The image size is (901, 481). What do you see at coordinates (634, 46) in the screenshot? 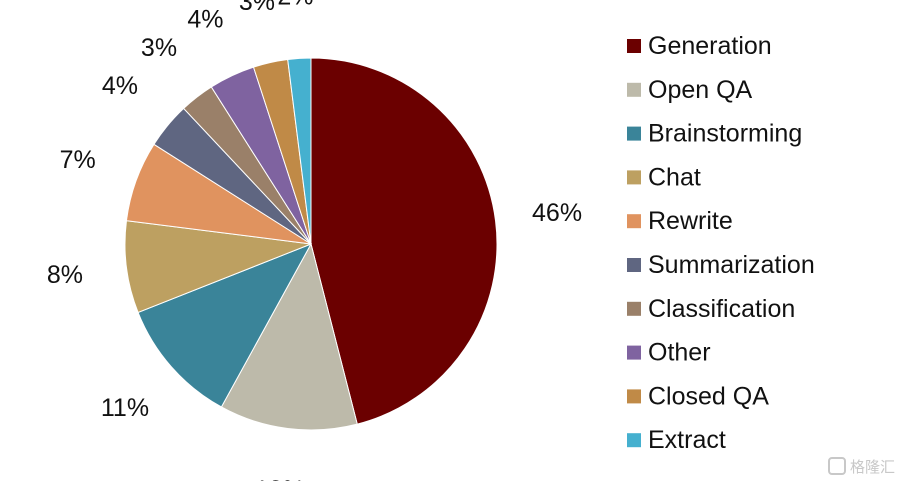
I see `legend-swatch-generation` at bounding box center [634, 46].